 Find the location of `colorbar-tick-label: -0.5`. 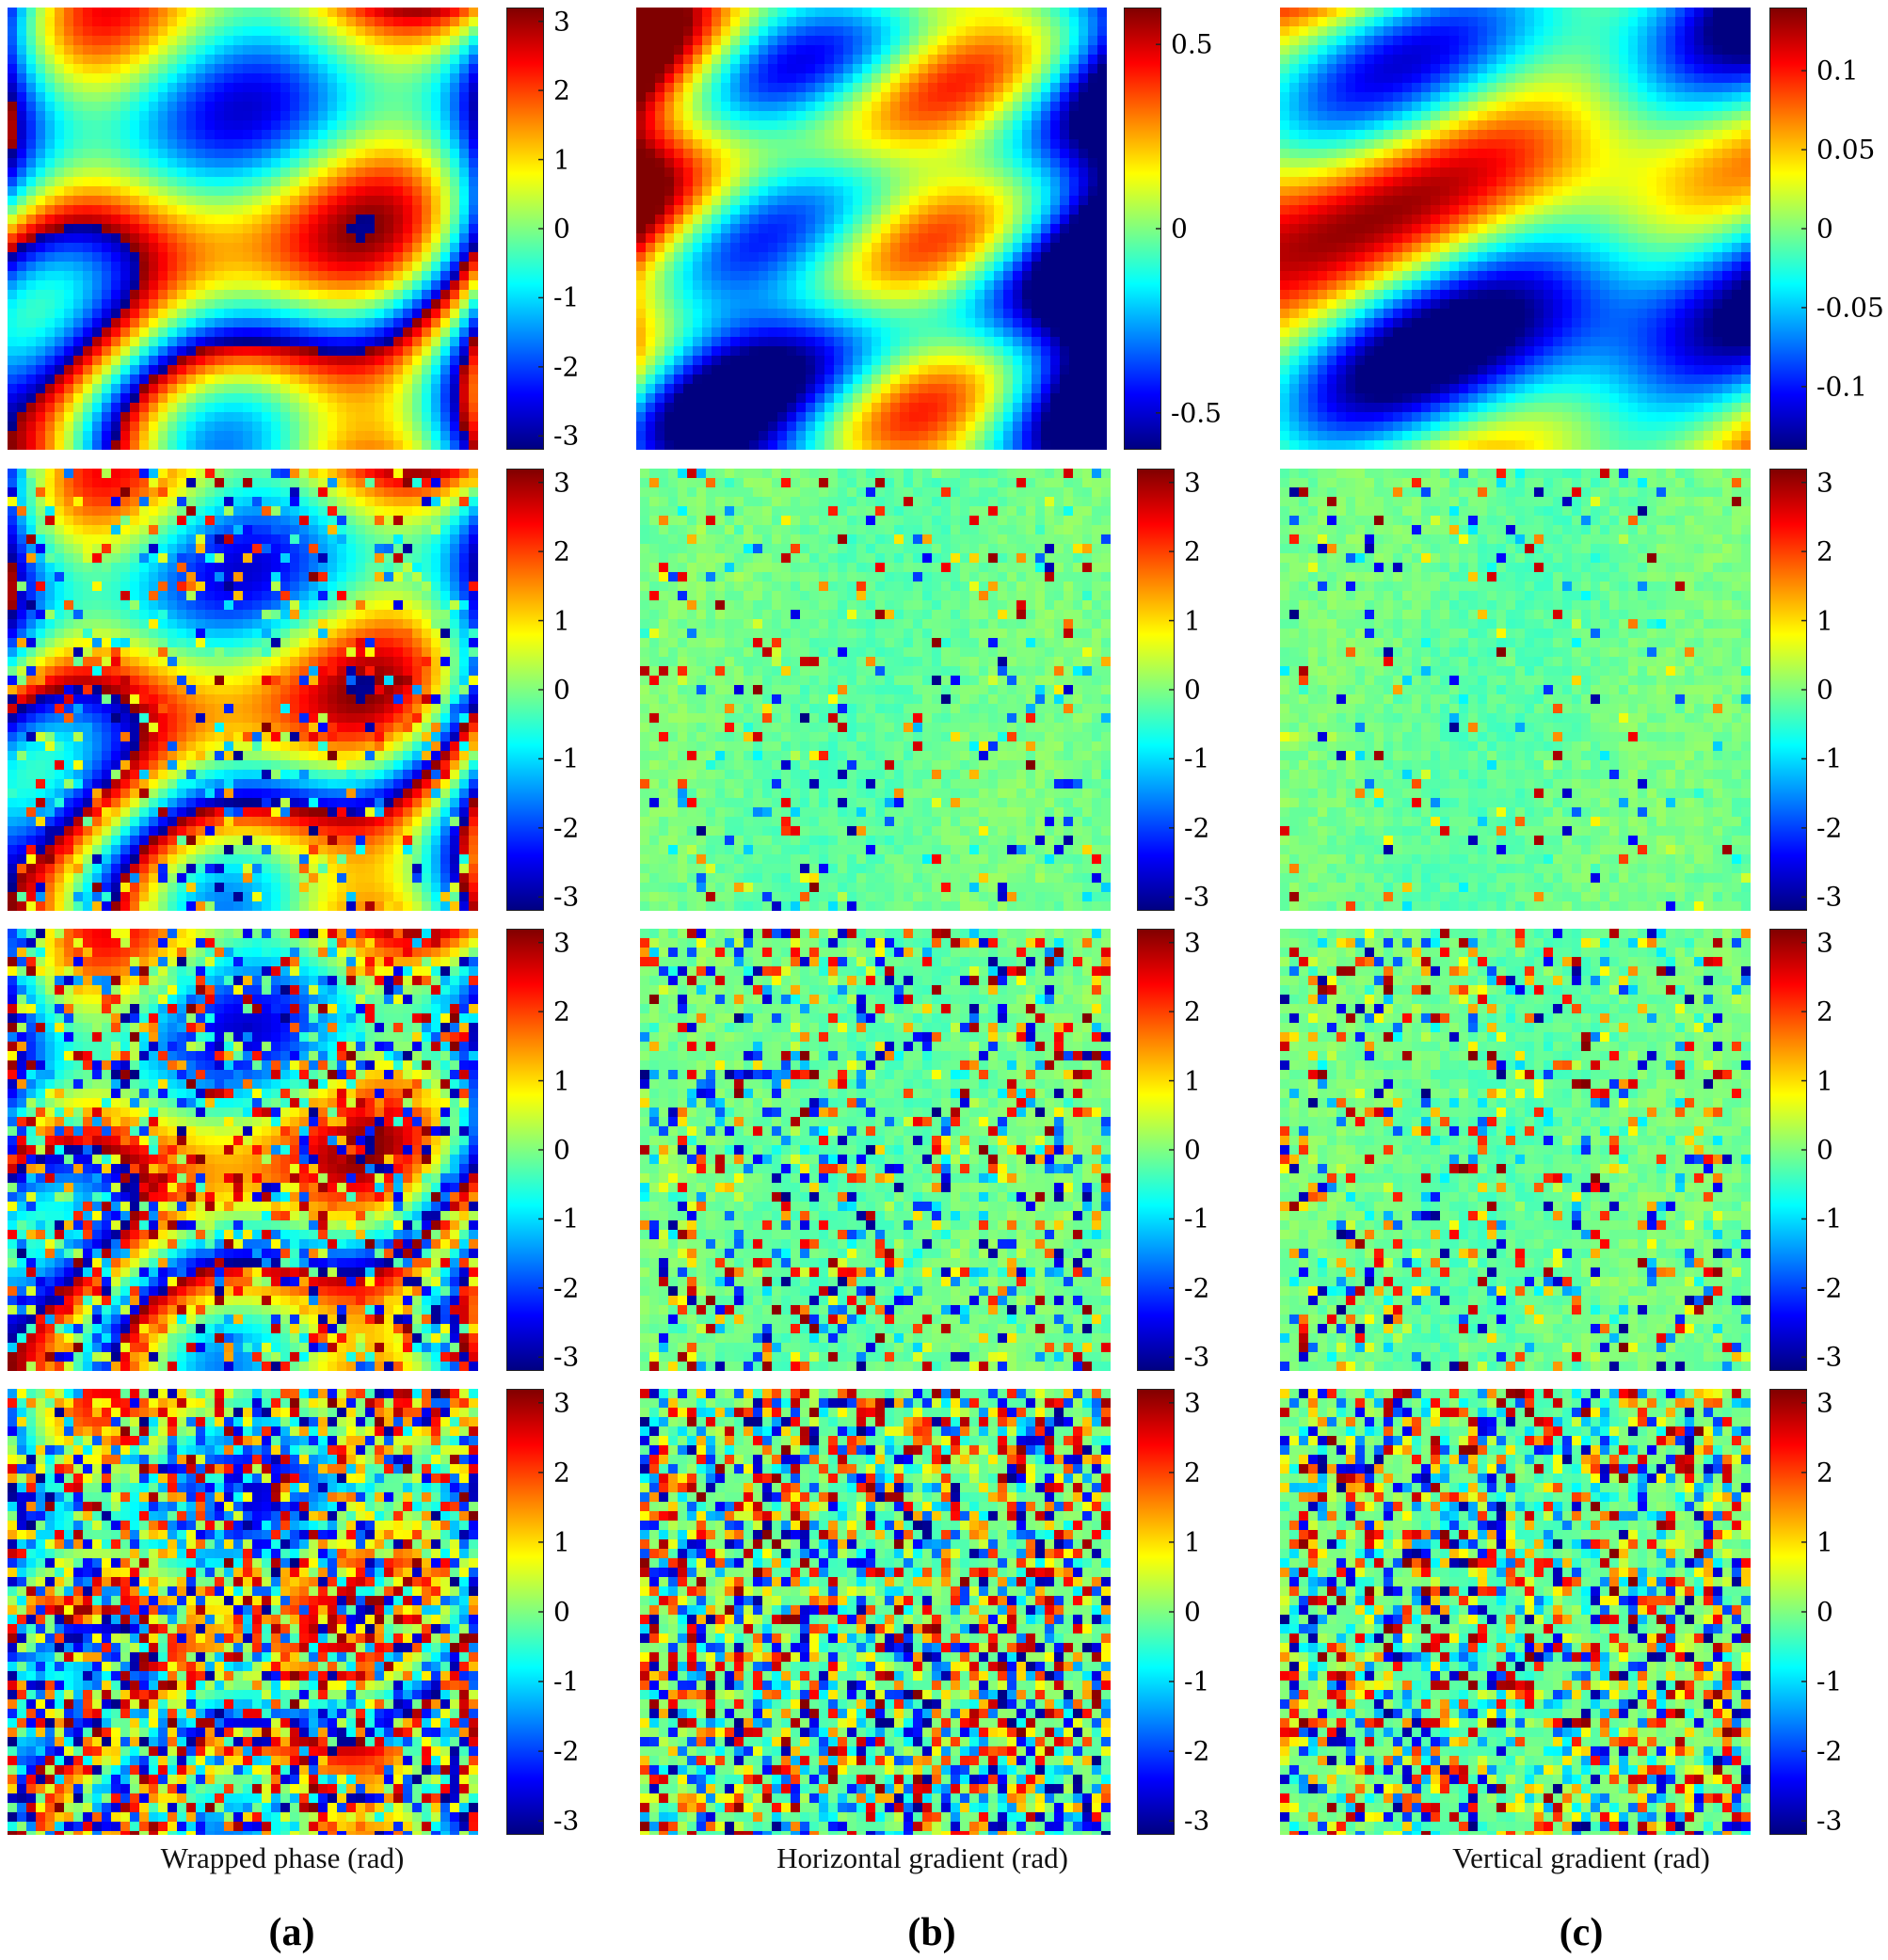

colorbar-tick-label: -0.5 is located at coordinates (1196, 412).